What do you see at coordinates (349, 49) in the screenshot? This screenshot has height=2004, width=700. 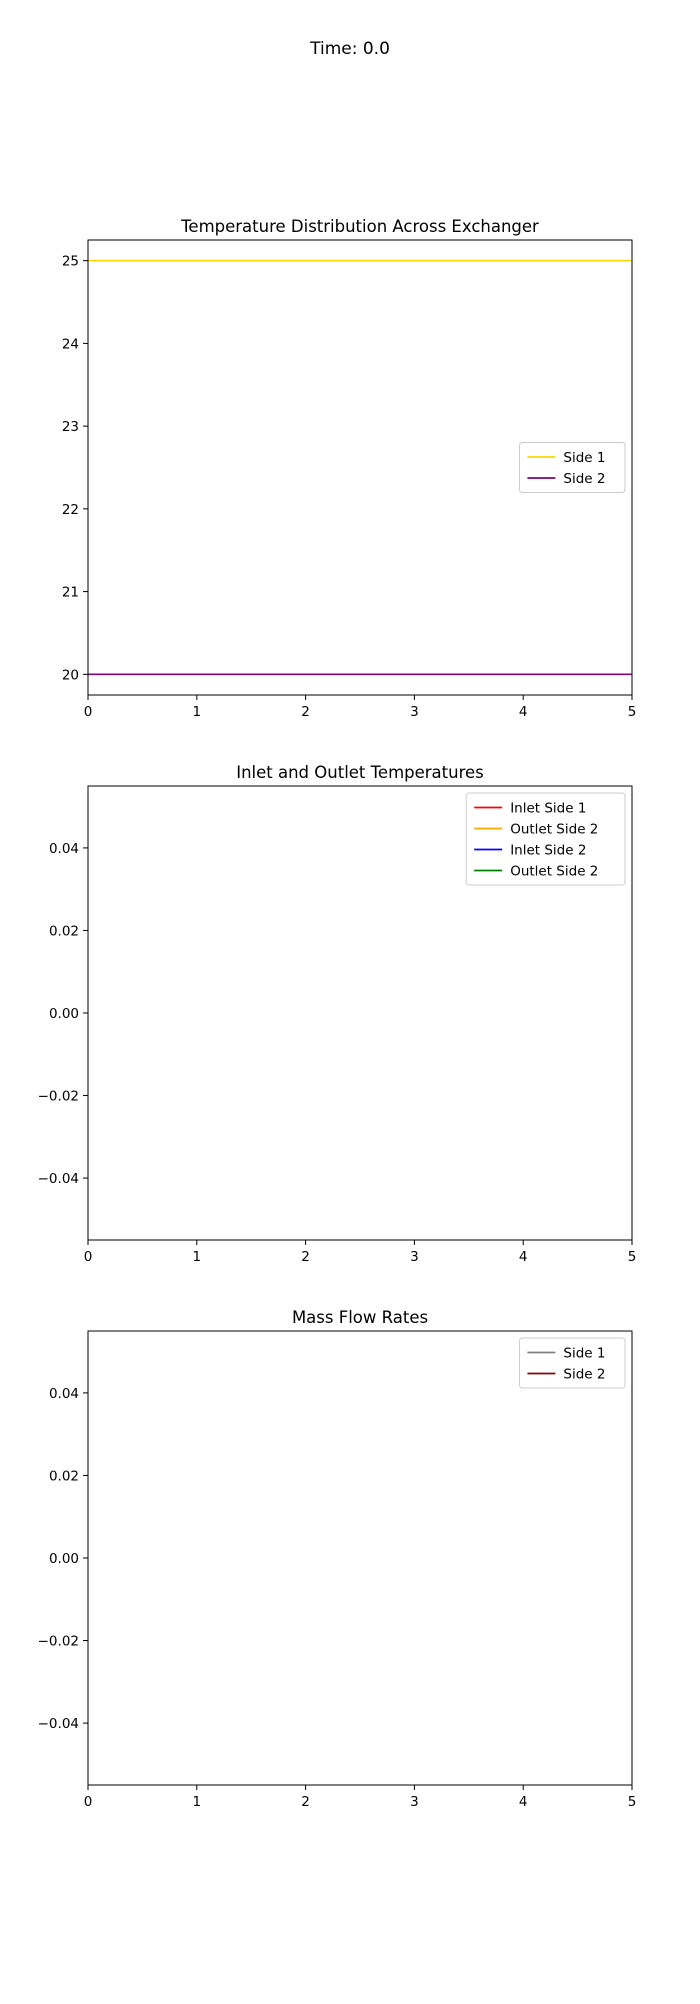 I see `figure-suptitle: Time: 0.0` at bounding box center [349, 49].